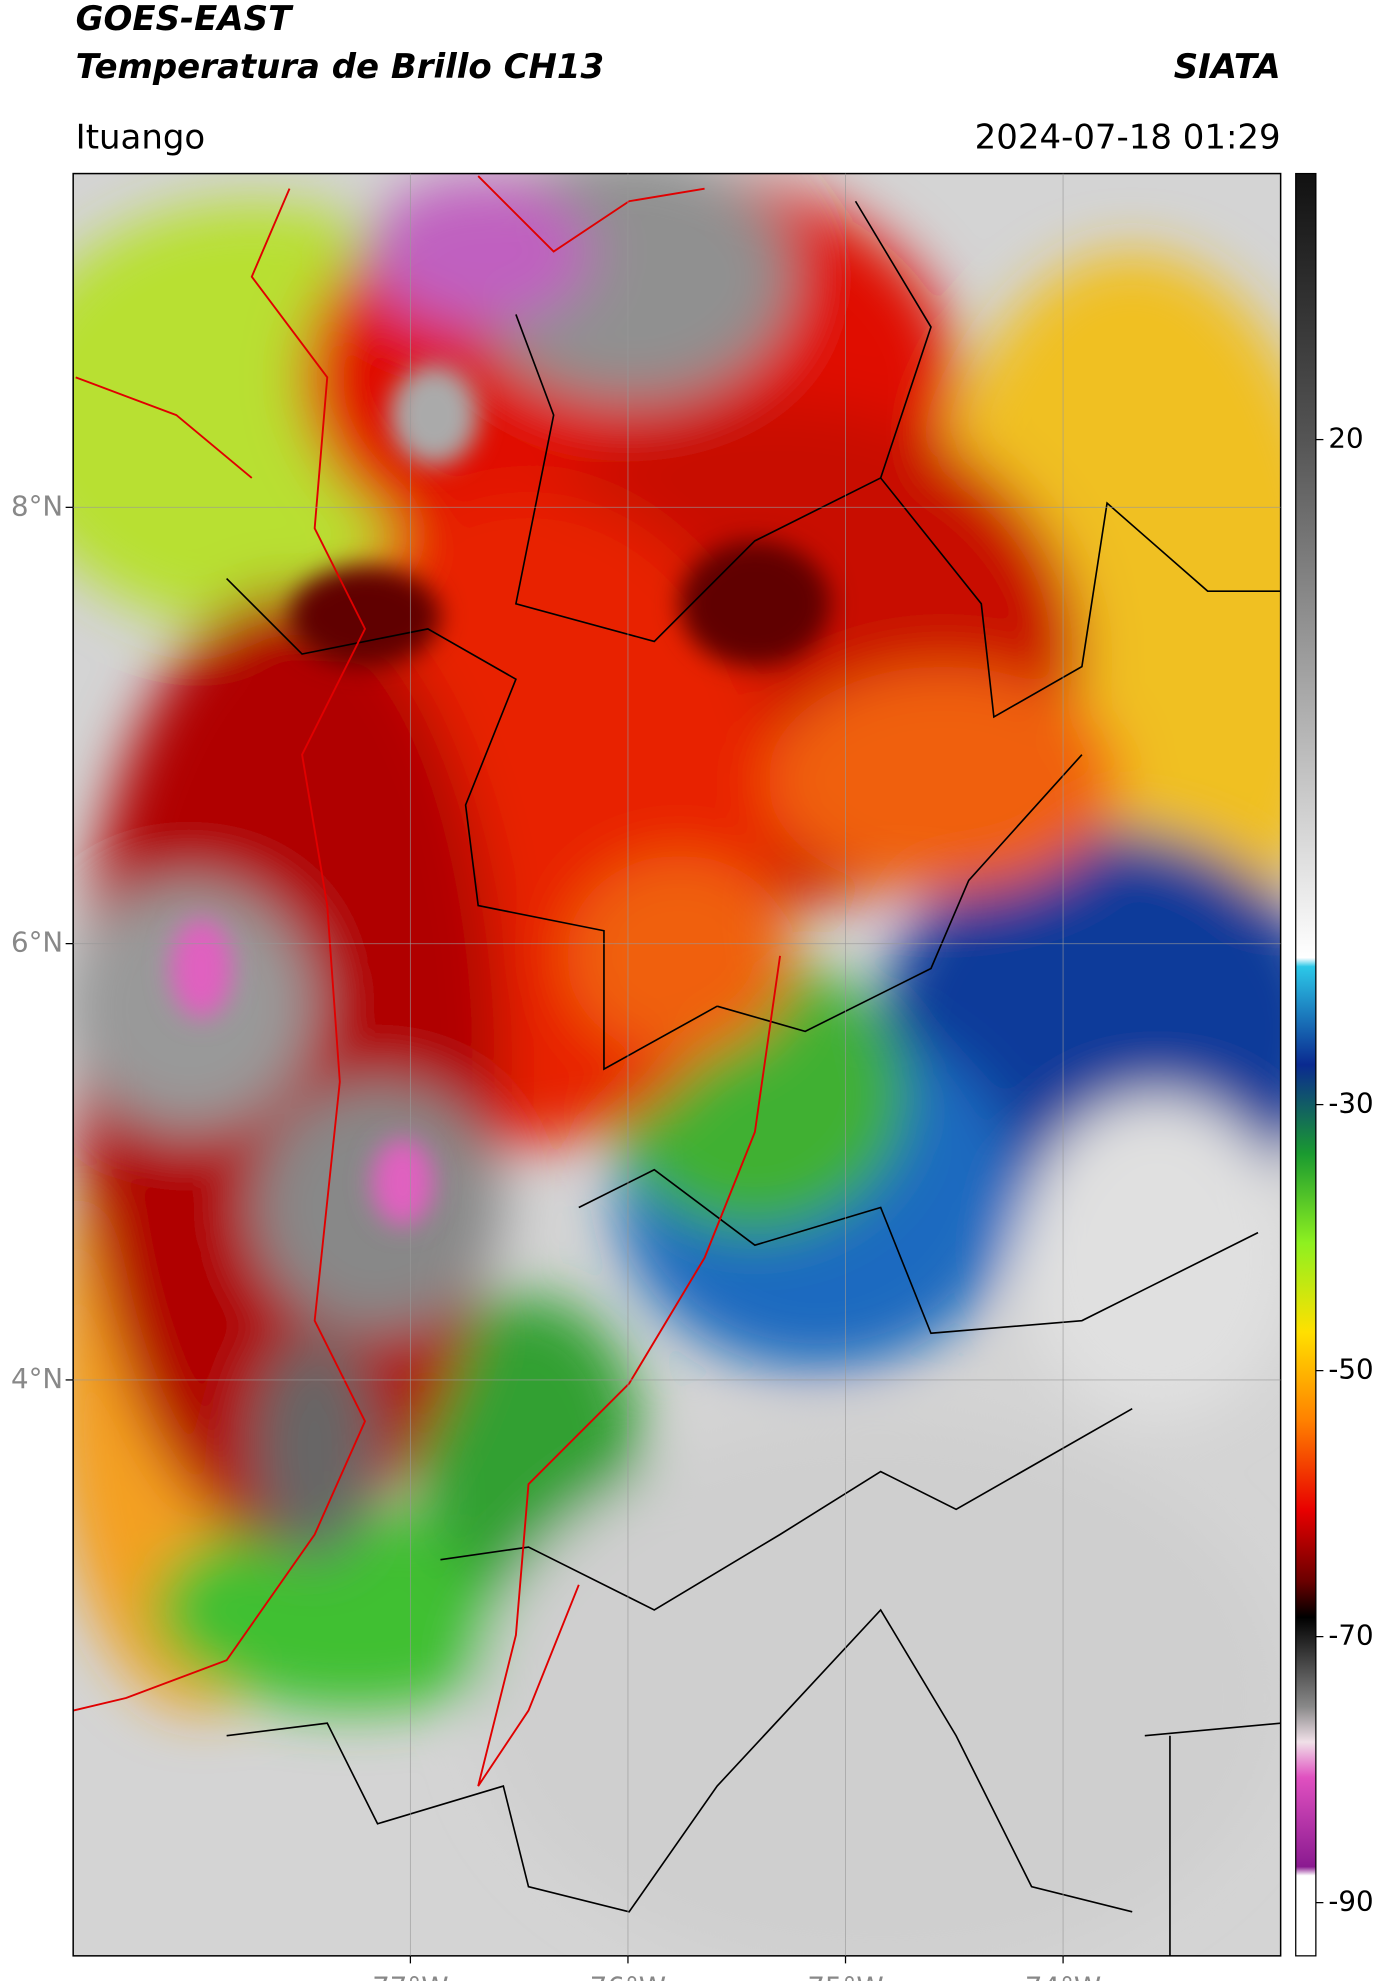  I want to click on colorbar-tick-label: -70, so click(1350, 1635).